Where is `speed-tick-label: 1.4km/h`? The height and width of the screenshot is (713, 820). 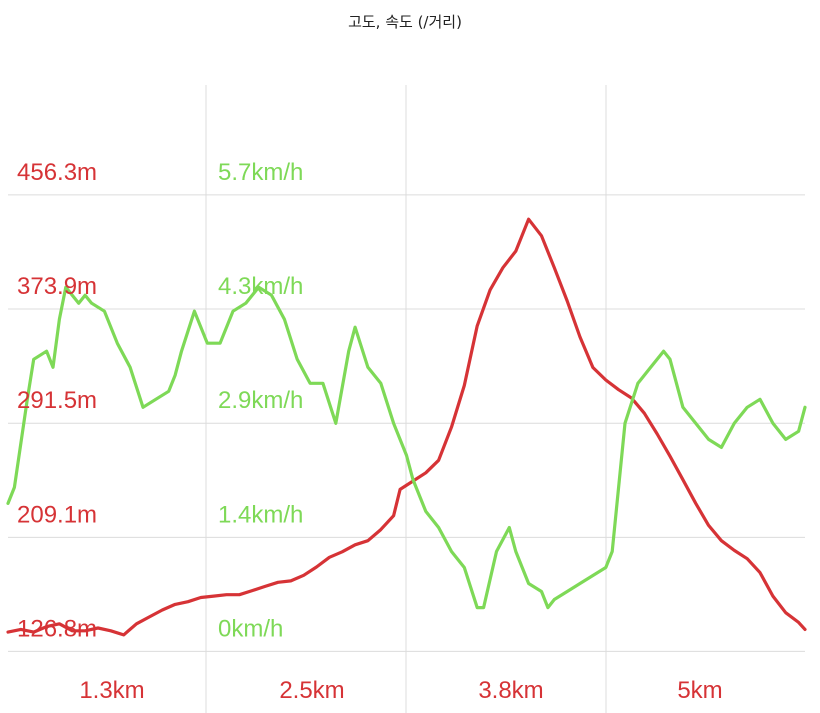
speed-tick-label: 1.4km/h is located at coordinates (260, 514).